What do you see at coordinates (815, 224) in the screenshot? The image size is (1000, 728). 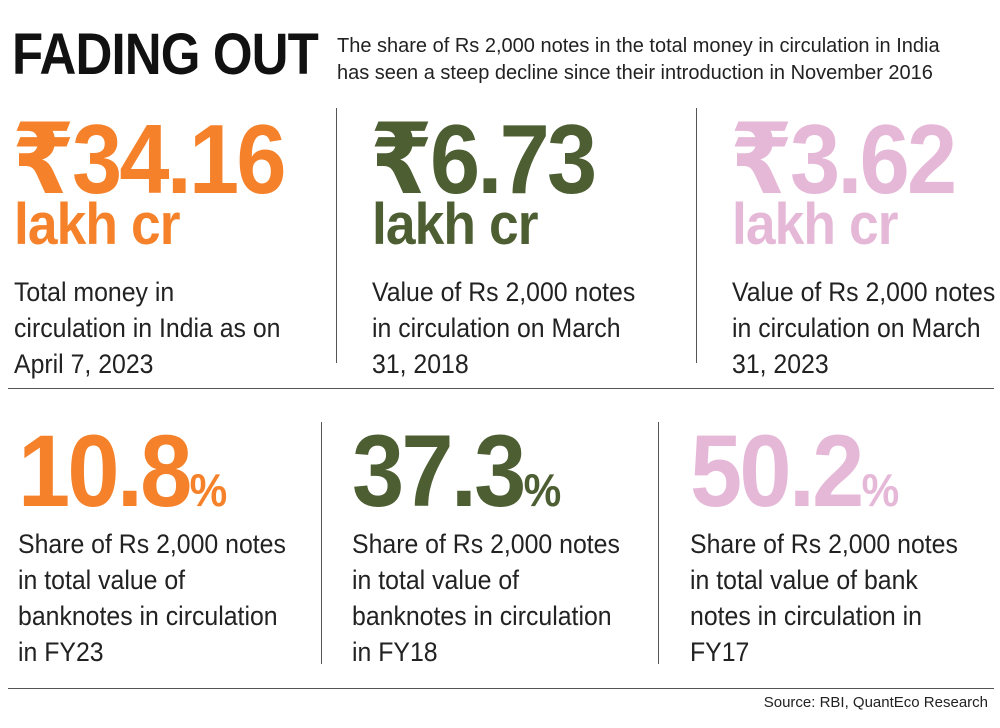 I see `stat-2023-unit: lakh cr` at bounding box center [815, 224].